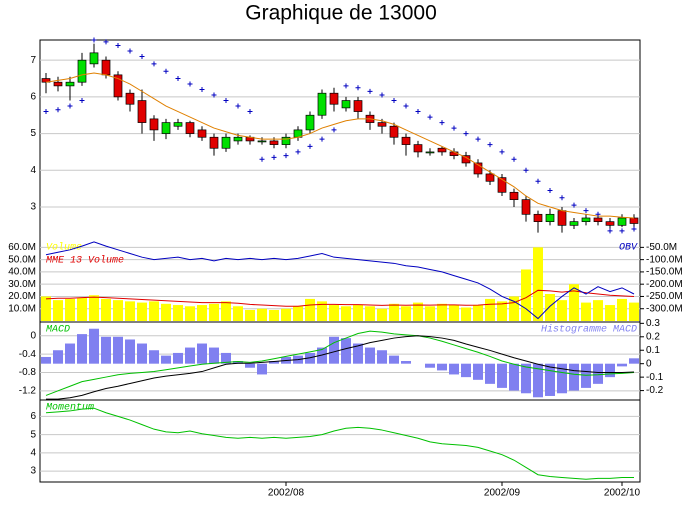 This screenshot has height=522, width=682. What do you see at coordinates (649, 363) in the screenshot?
I see `y2-tick-label: 0` at bounding box center [649, 363].